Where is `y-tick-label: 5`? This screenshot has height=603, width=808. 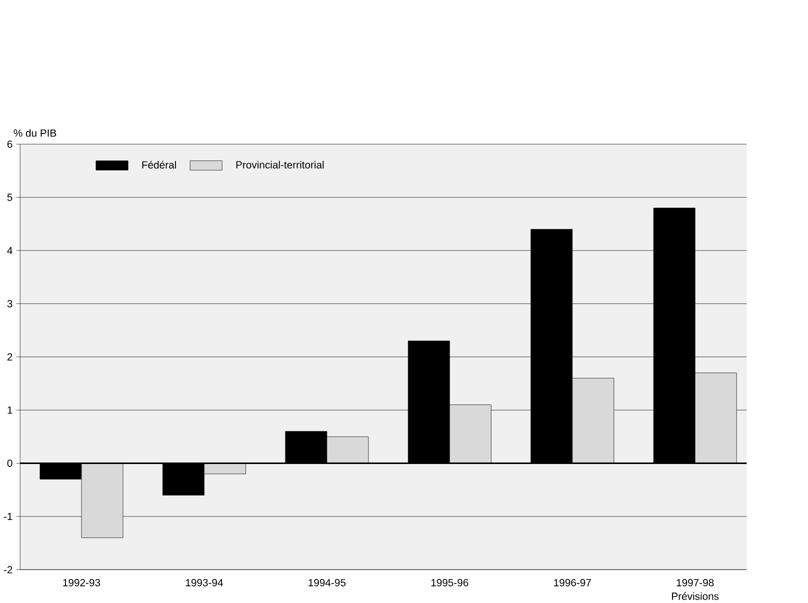
y-tick-label: 5 is located at coordinates (9, 197).